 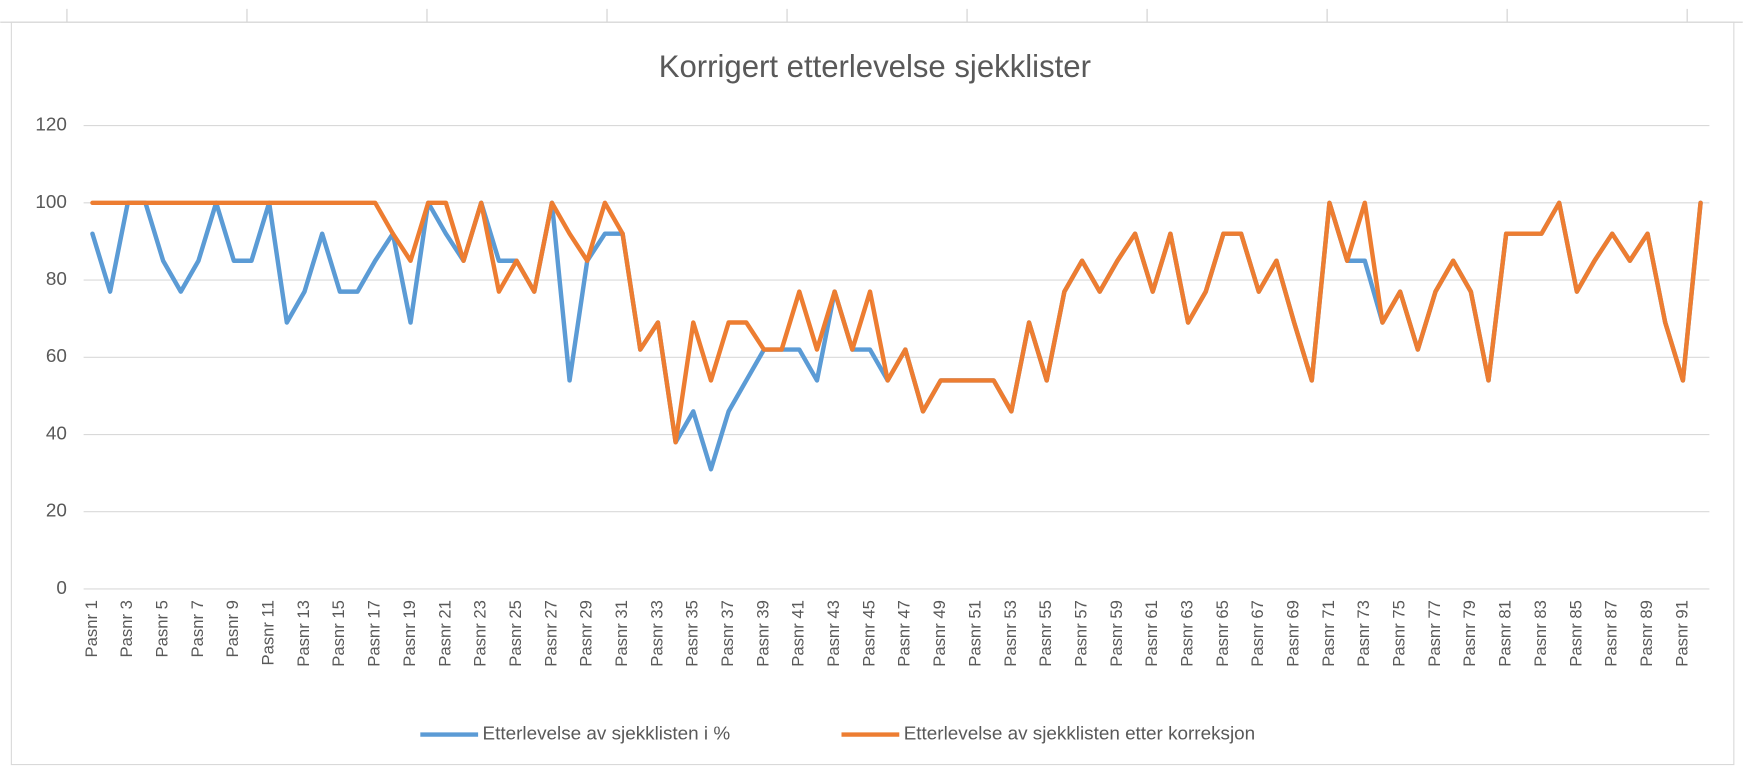 What do you see at coordinates (798, 633) in the screenshot?
I see `x-tick-label: Pasnr 41` at bounding box center [798, 633].